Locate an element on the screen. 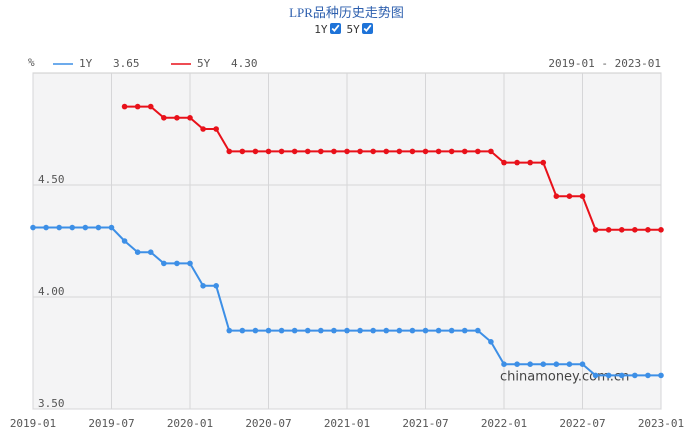 Image resolution: width=693 pixels, height=440 pixels. x-tick-label: 2020-07 is located at coordinates (268, 423).